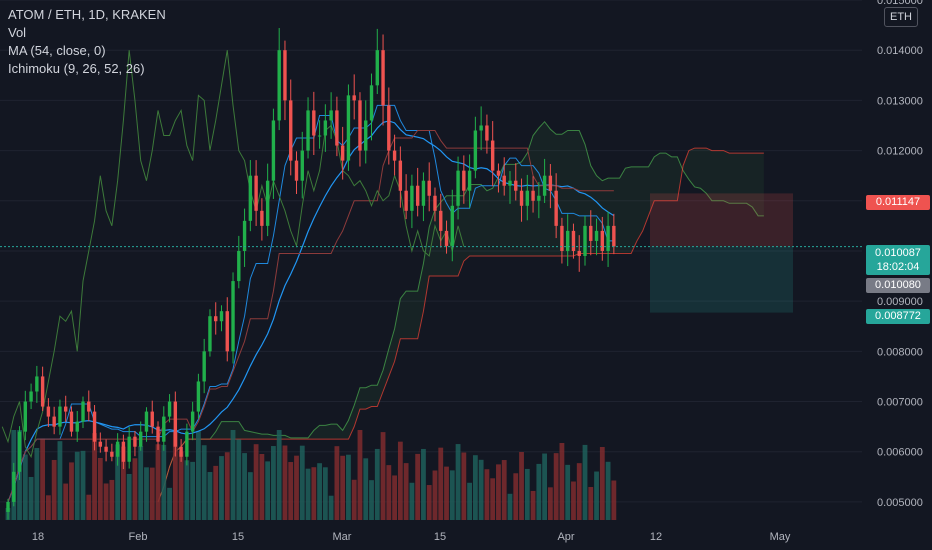 This screenshot has width=932, height=550. I want to click on price-axis-bg, so click(897, 275).